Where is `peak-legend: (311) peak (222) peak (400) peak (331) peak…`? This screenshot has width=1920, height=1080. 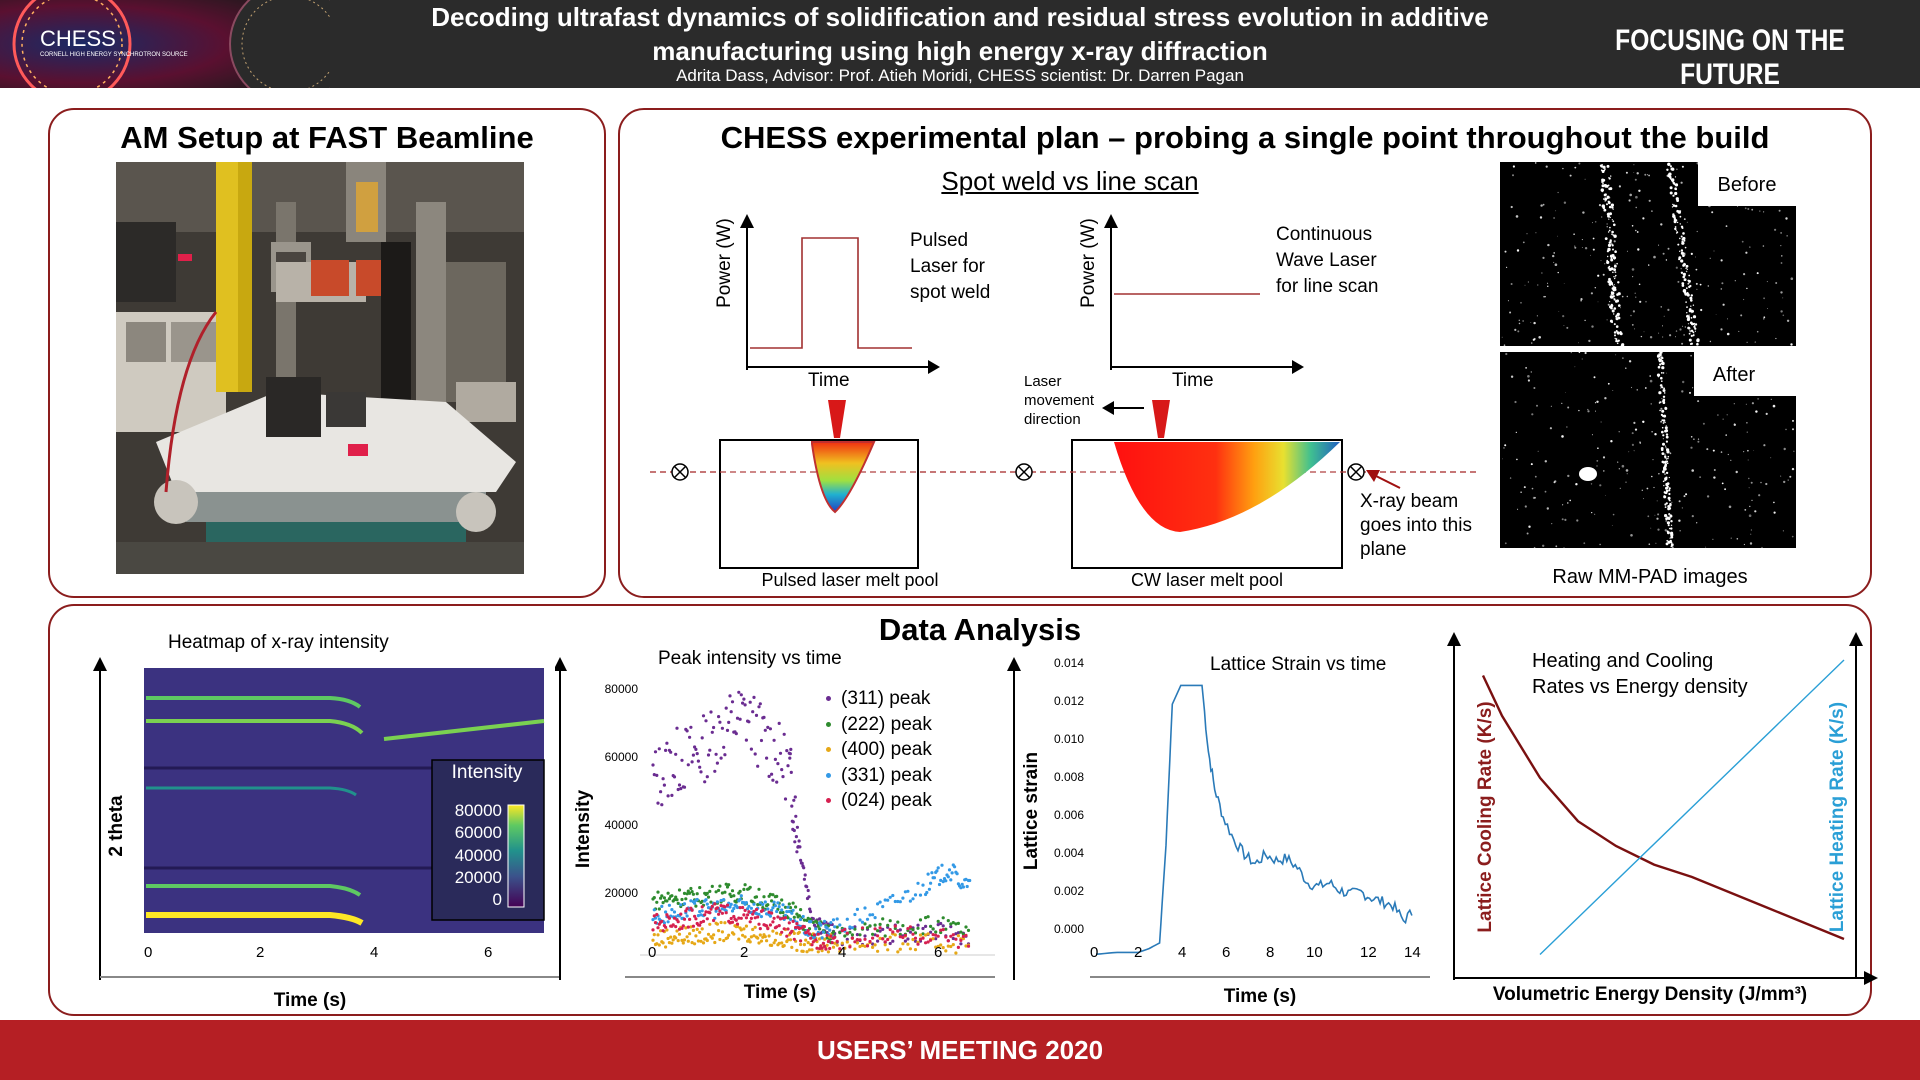
peak-legend: (311) peak (222) peak (400) peak (331) peak… is located at coordinates (879, 750).